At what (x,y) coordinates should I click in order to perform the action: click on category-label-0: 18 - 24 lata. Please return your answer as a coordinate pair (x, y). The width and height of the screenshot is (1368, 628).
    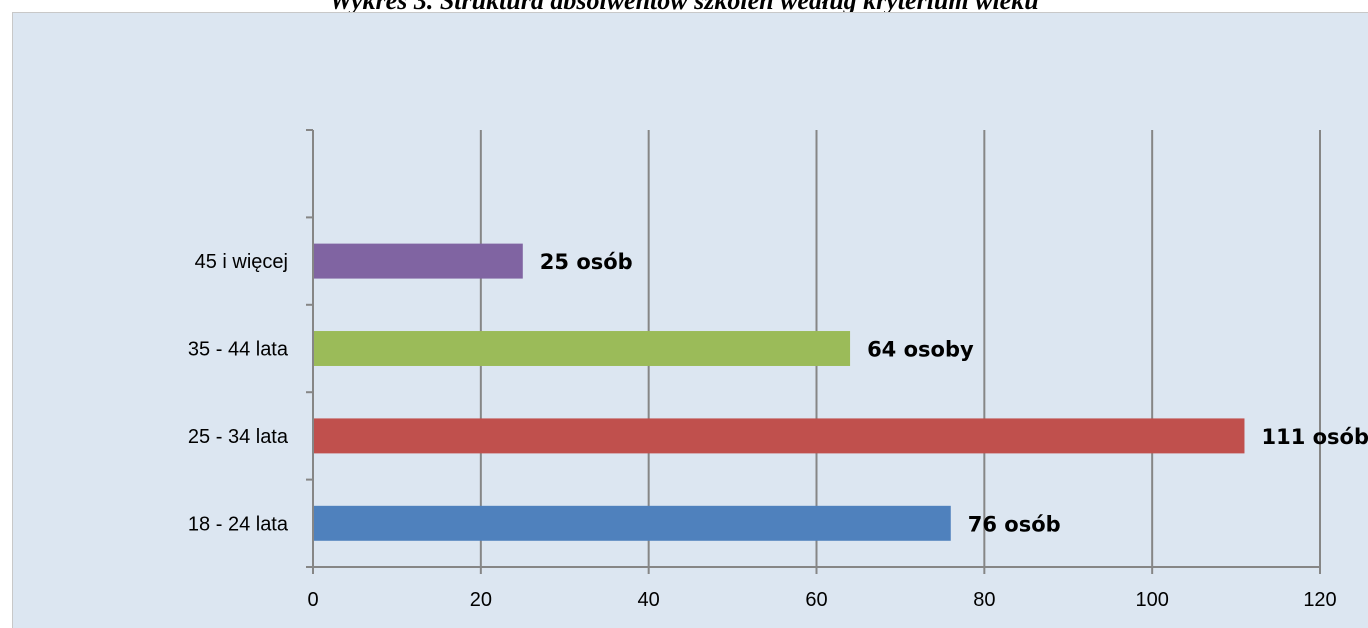
    Looking at the image, I should click on (238, 524).